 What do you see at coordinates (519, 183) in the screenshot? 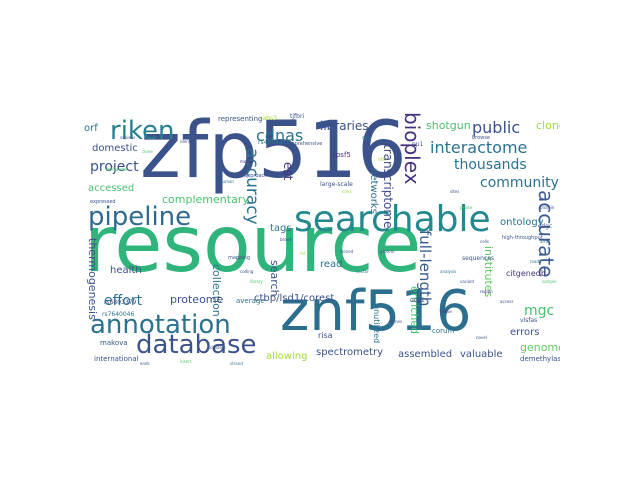
I see `word-community: community` at bounding box center [519, 183].